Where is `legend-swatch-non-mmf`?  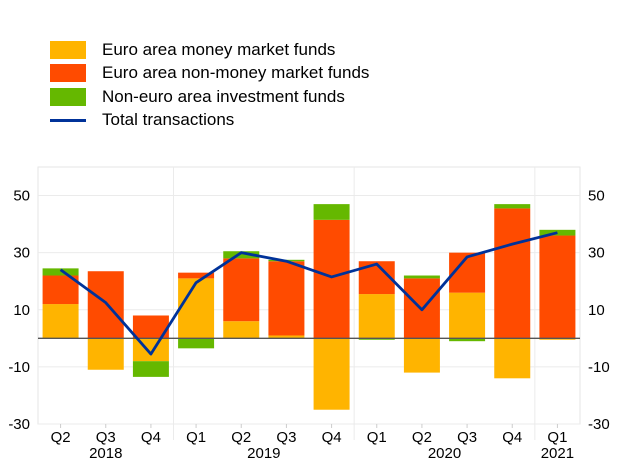 legend-swatch-non-mmf is located at coordinates (68, 73).